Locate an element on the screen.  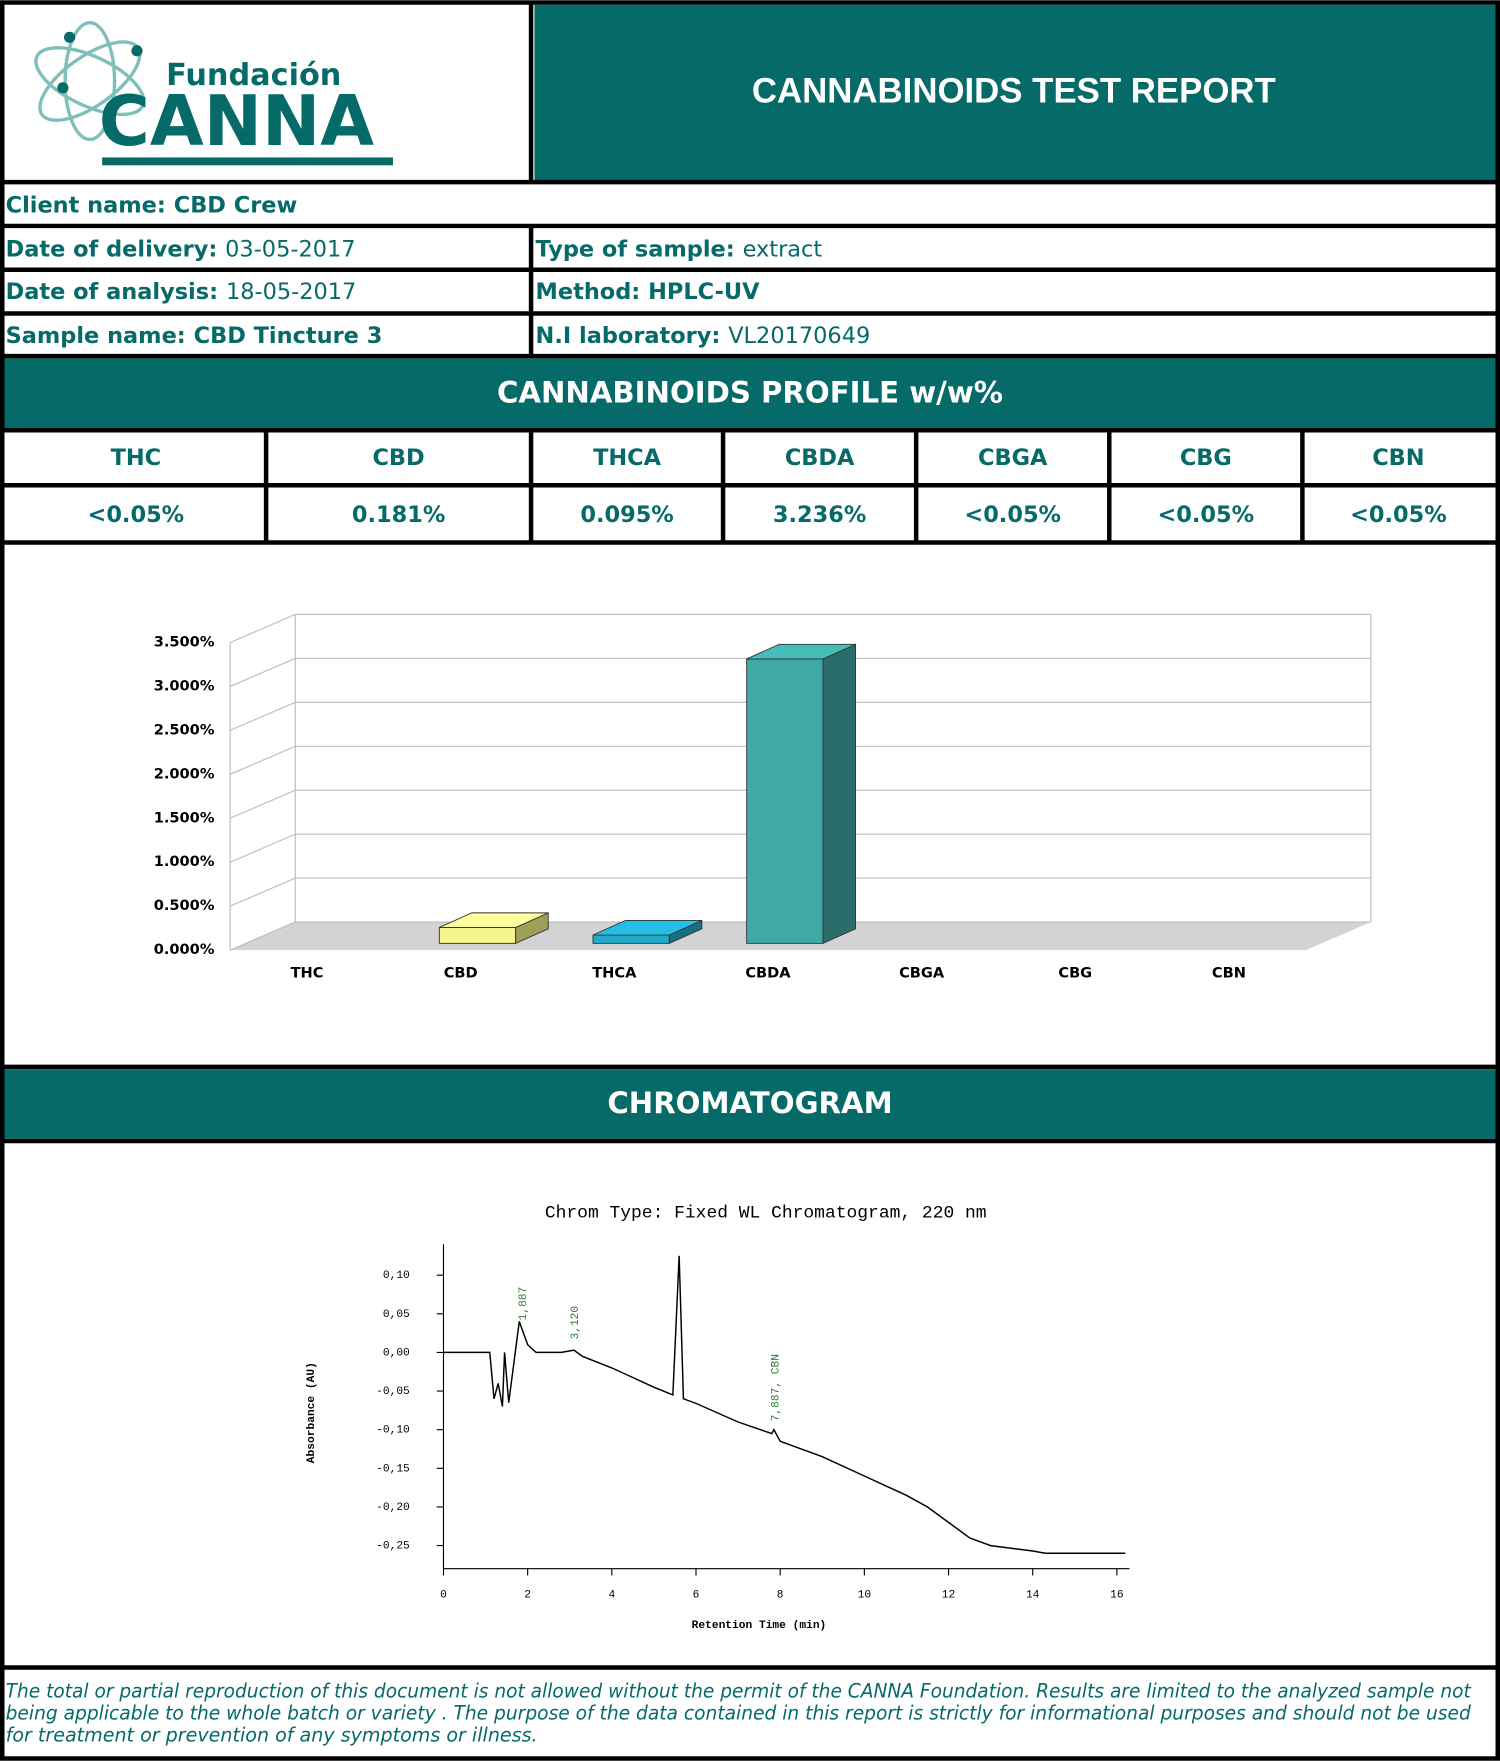
lab-number: N.I laboratory: VL20170649 is located at coordinates (703, 335).